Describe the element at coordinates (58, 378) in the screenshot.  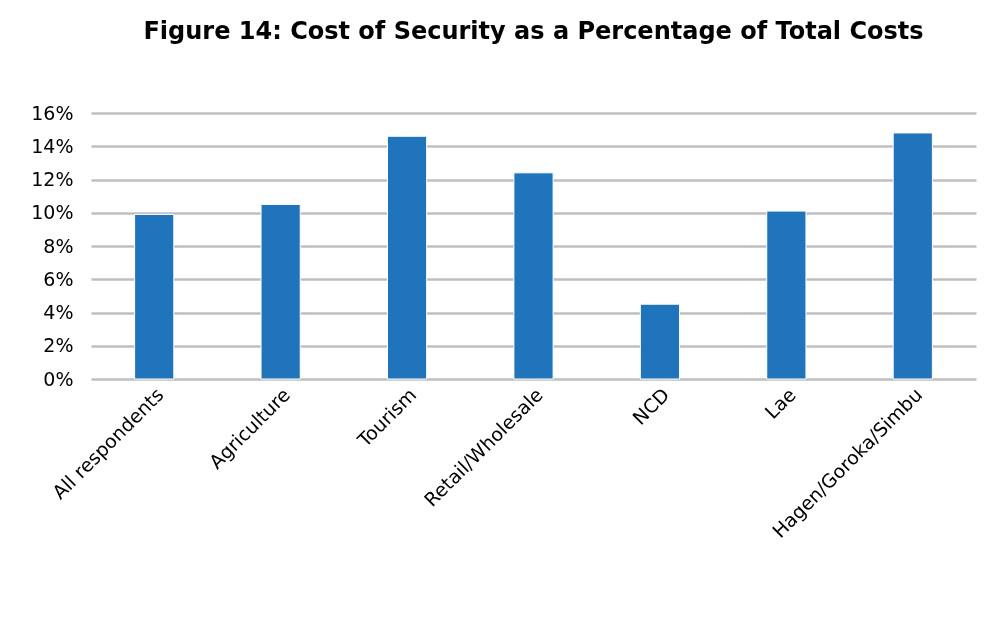
I see `y-tick-label: 0%` at that location.